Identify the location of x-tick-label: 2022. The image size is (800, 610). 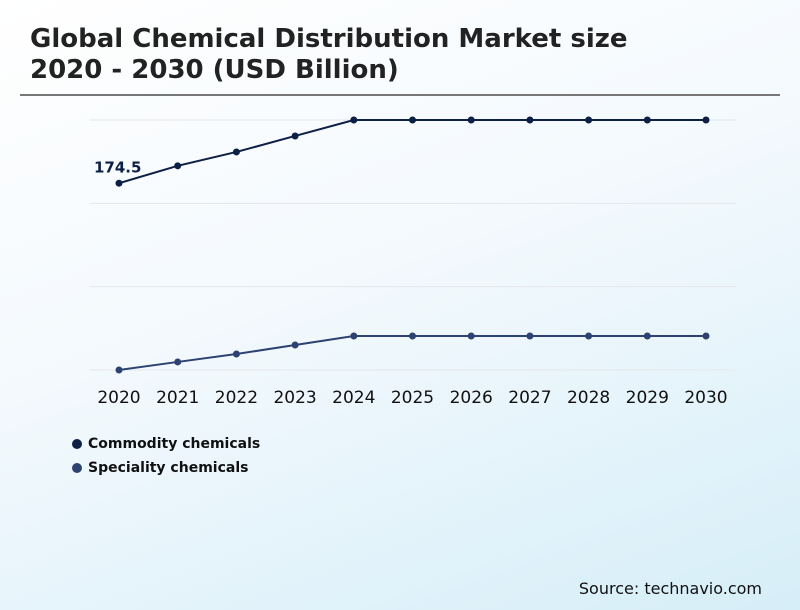
(236, 398).